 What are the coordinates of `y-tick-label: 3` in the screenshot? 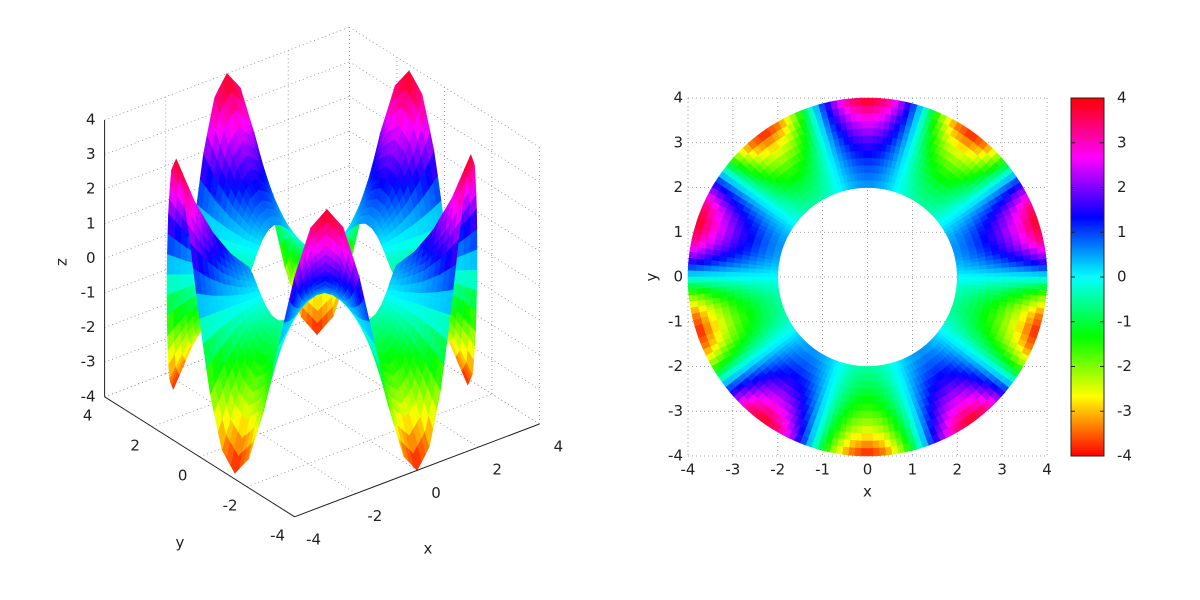 It's located at (678, 142).